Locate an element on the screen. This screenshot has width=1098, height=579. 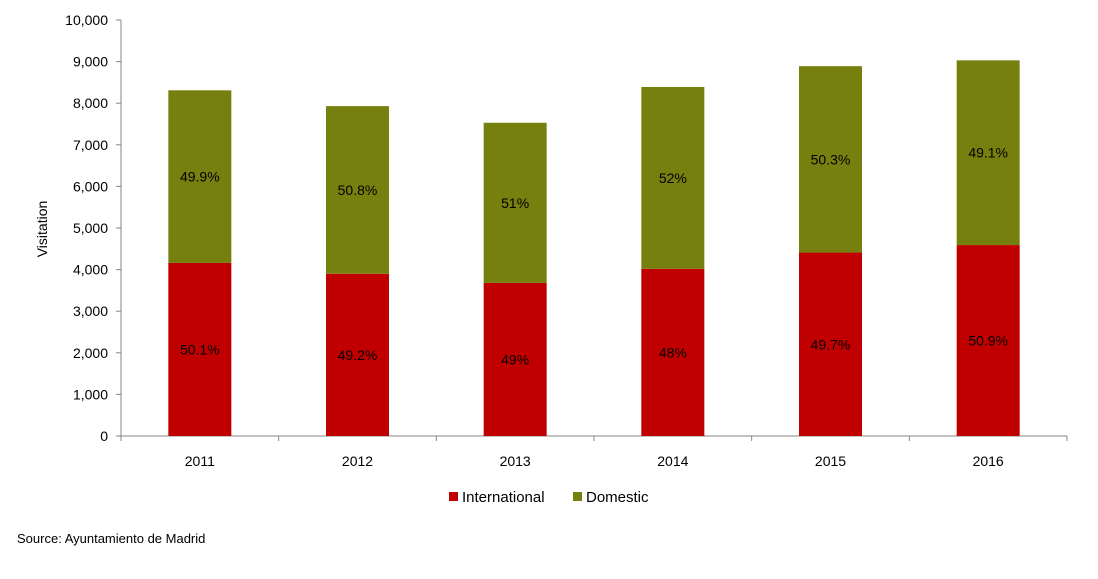
bar-domestic-2015 is located at coordinates (830, 159).